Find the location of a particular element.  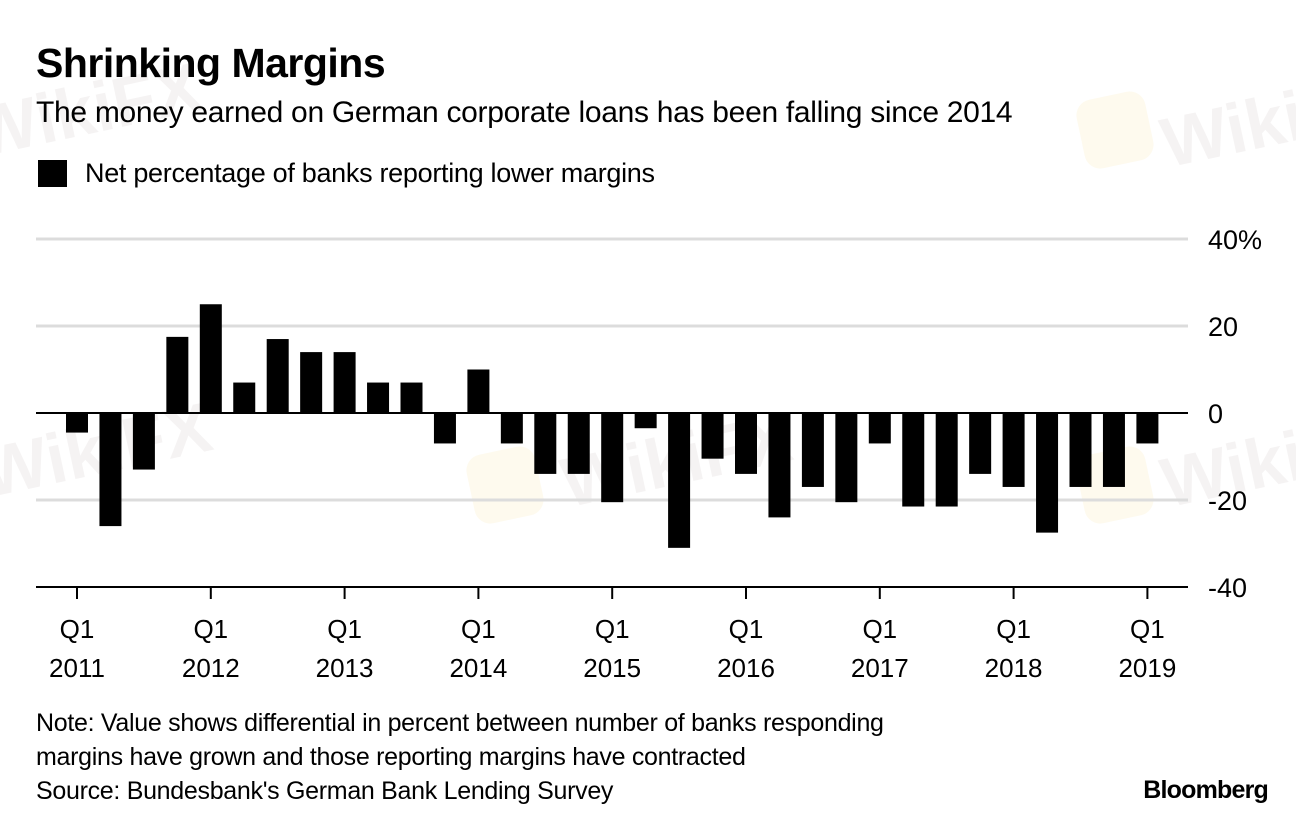

x-tick-label-year: 2015 is located at coordinates (612, 668).